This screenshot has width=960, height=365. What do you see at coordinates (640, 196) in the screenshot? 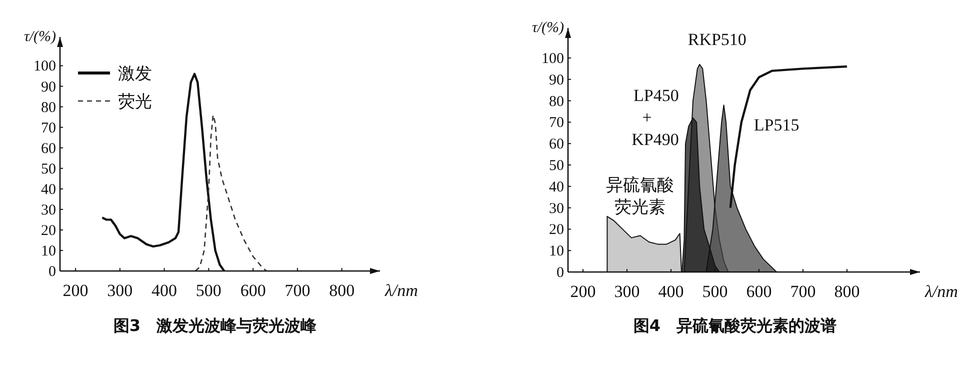
I see `series-label: 异硫氰酸荧光素` at bounding box center [640, 196].